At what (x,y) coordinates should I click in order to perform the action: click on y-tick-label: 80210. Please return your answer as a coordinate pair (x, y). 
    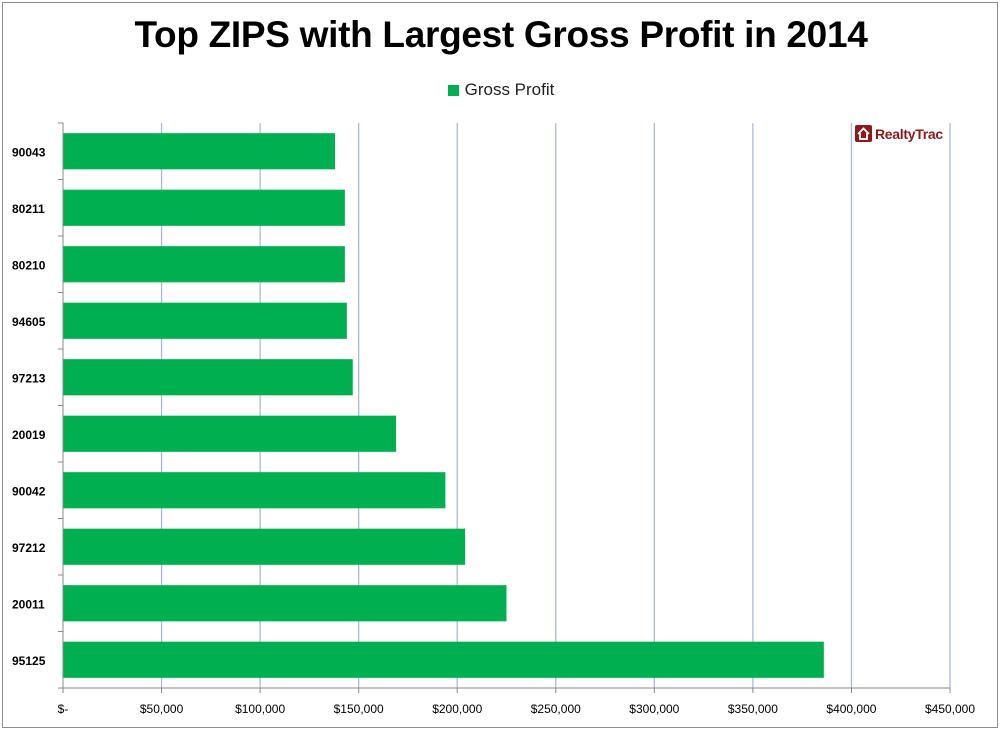
    Looking at the image, I should click on (29, 265).